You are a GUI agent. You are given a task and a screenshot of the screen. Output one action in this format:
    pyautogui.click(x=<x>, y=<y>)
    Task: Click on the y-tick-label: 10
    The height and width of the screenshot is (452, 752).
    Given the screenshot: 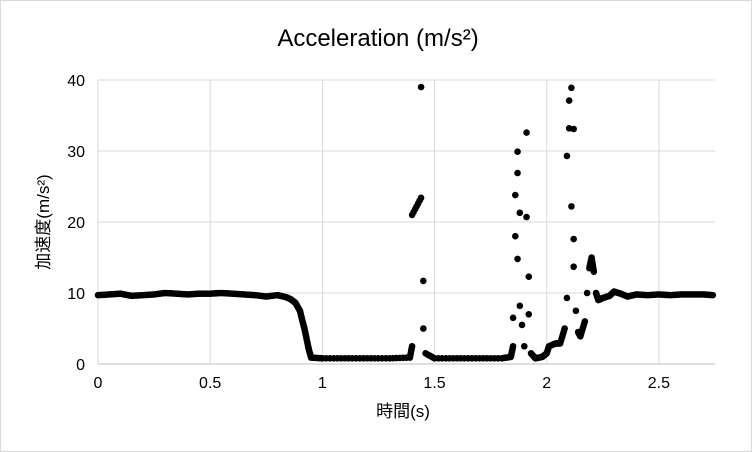 What is the action you would take?
    pyautogui.click(x=76, y=294)
    